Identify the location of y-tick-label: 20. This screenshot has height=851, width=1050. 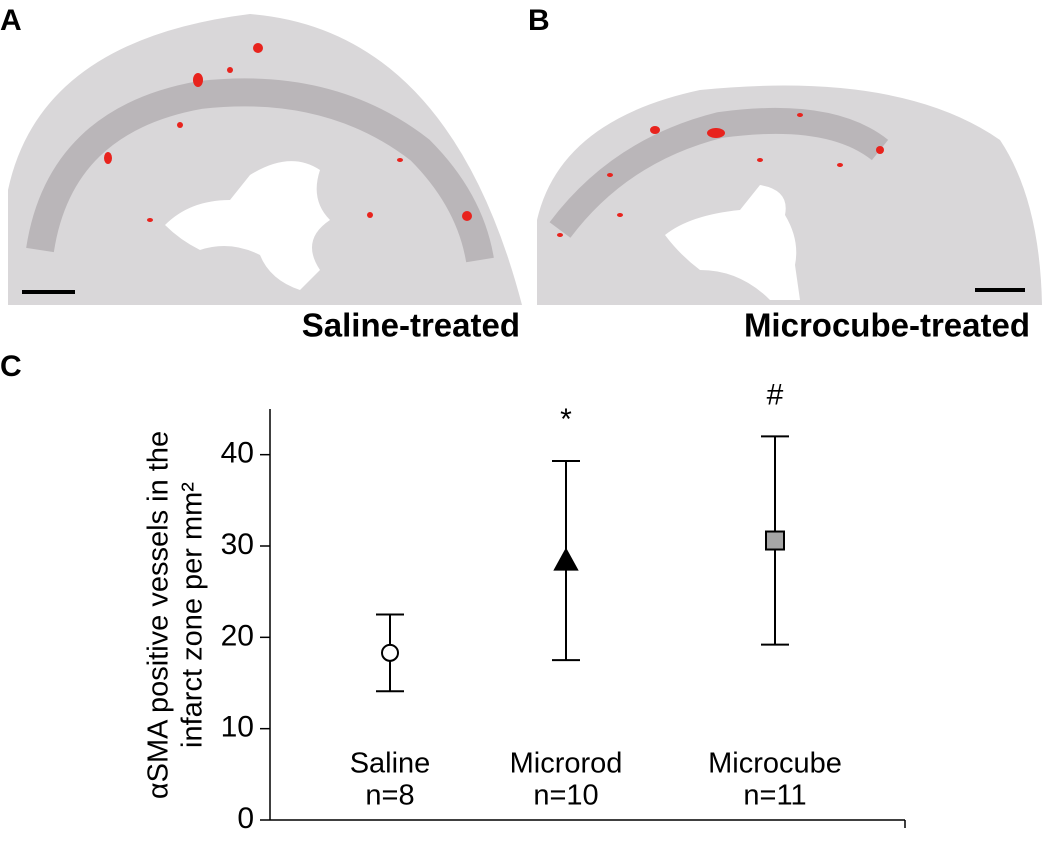
(237, 635).